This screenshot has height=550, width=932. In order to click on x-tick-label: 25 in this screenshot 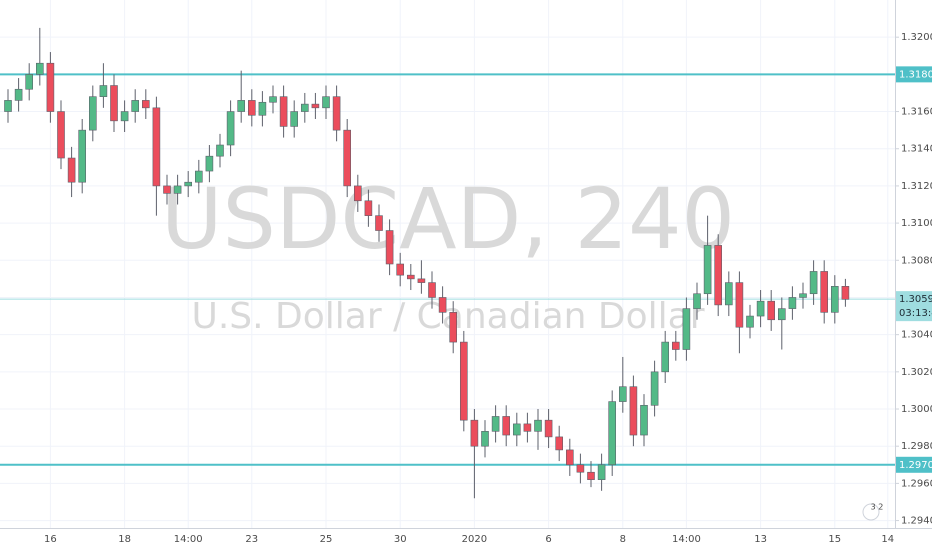, I will do `click(326, 539)`.